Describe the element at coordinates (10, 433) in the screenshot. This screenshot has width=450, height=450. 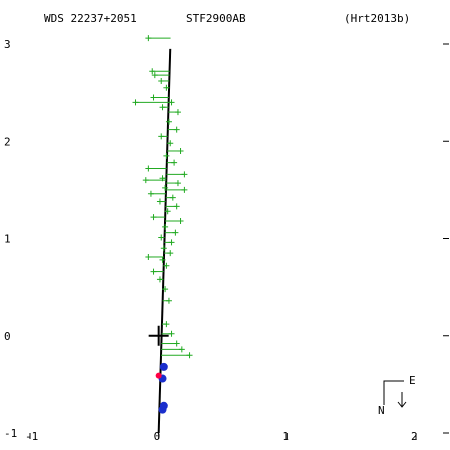
I see `y-tick-label: -1` at that location.